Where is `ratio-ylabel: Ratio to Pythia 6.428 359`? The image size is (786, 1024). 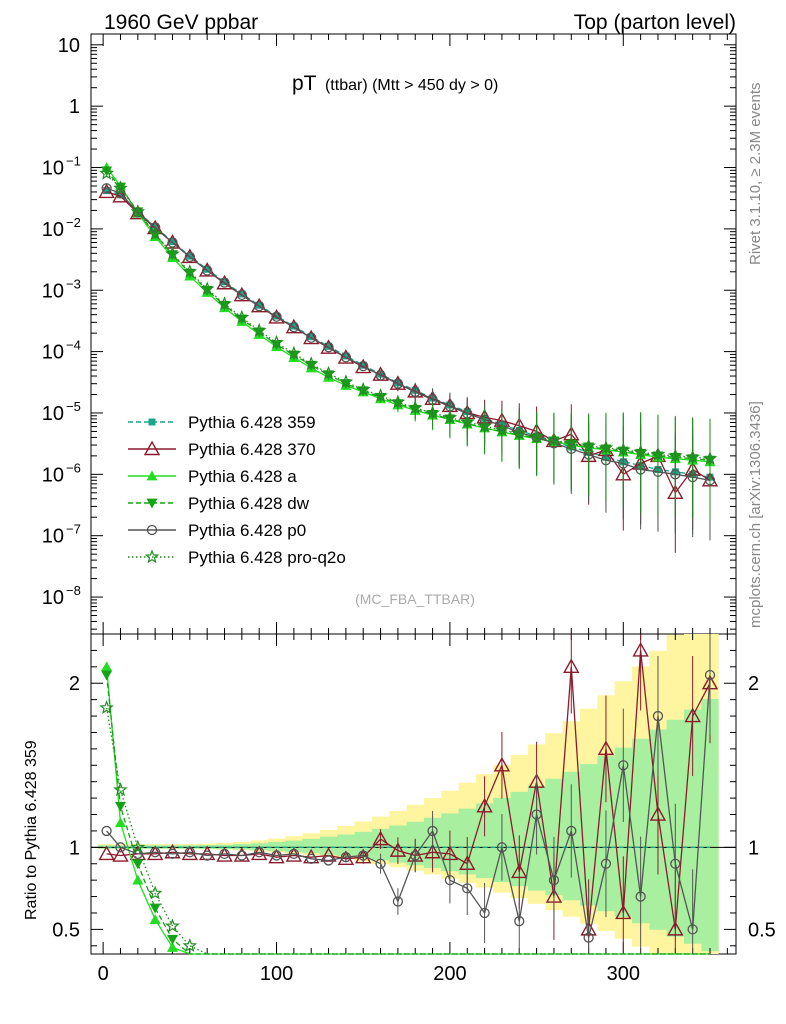 ratio-ylabel: Ratio to Pythia 6.428 359 is located at coordinates (31, 830).